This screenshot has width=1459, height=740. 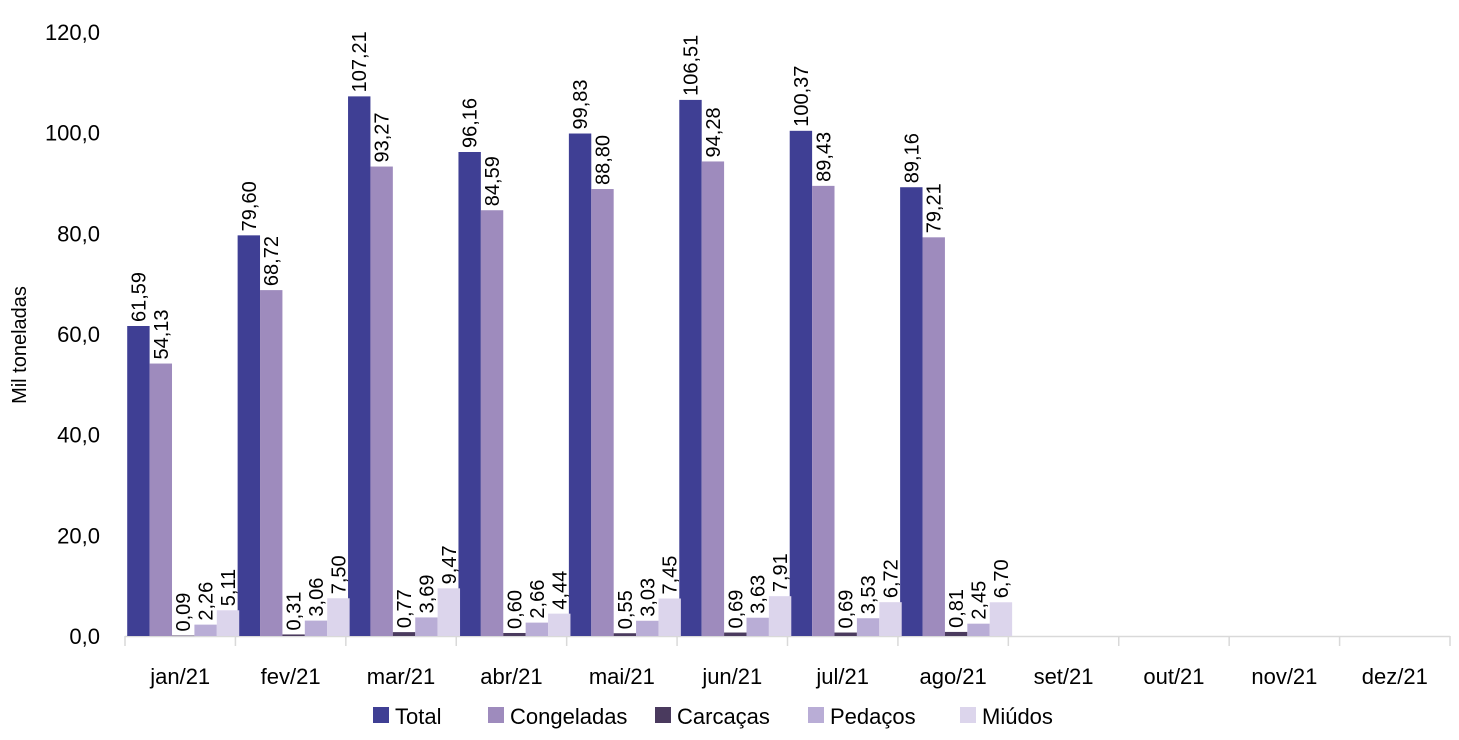 What do you see at coordinates (648, 597) in the screenshot?
I see `data-label: 3,03` at bounding box center [648, 597].